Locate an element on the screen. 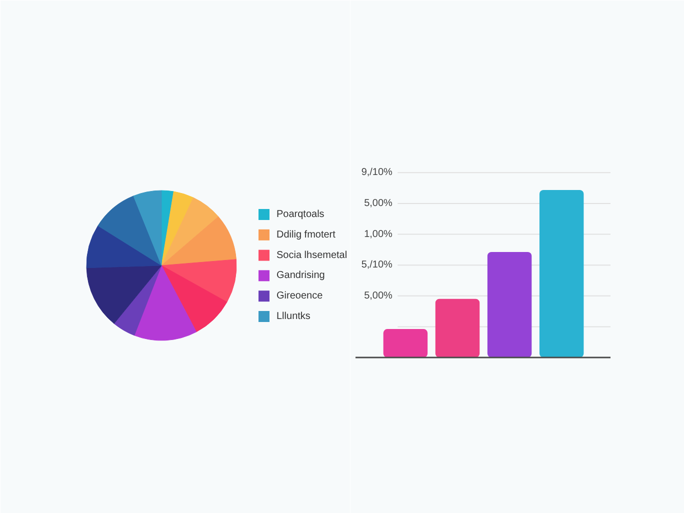  legend-label: Llluntks is located at coordinates (293, 316).